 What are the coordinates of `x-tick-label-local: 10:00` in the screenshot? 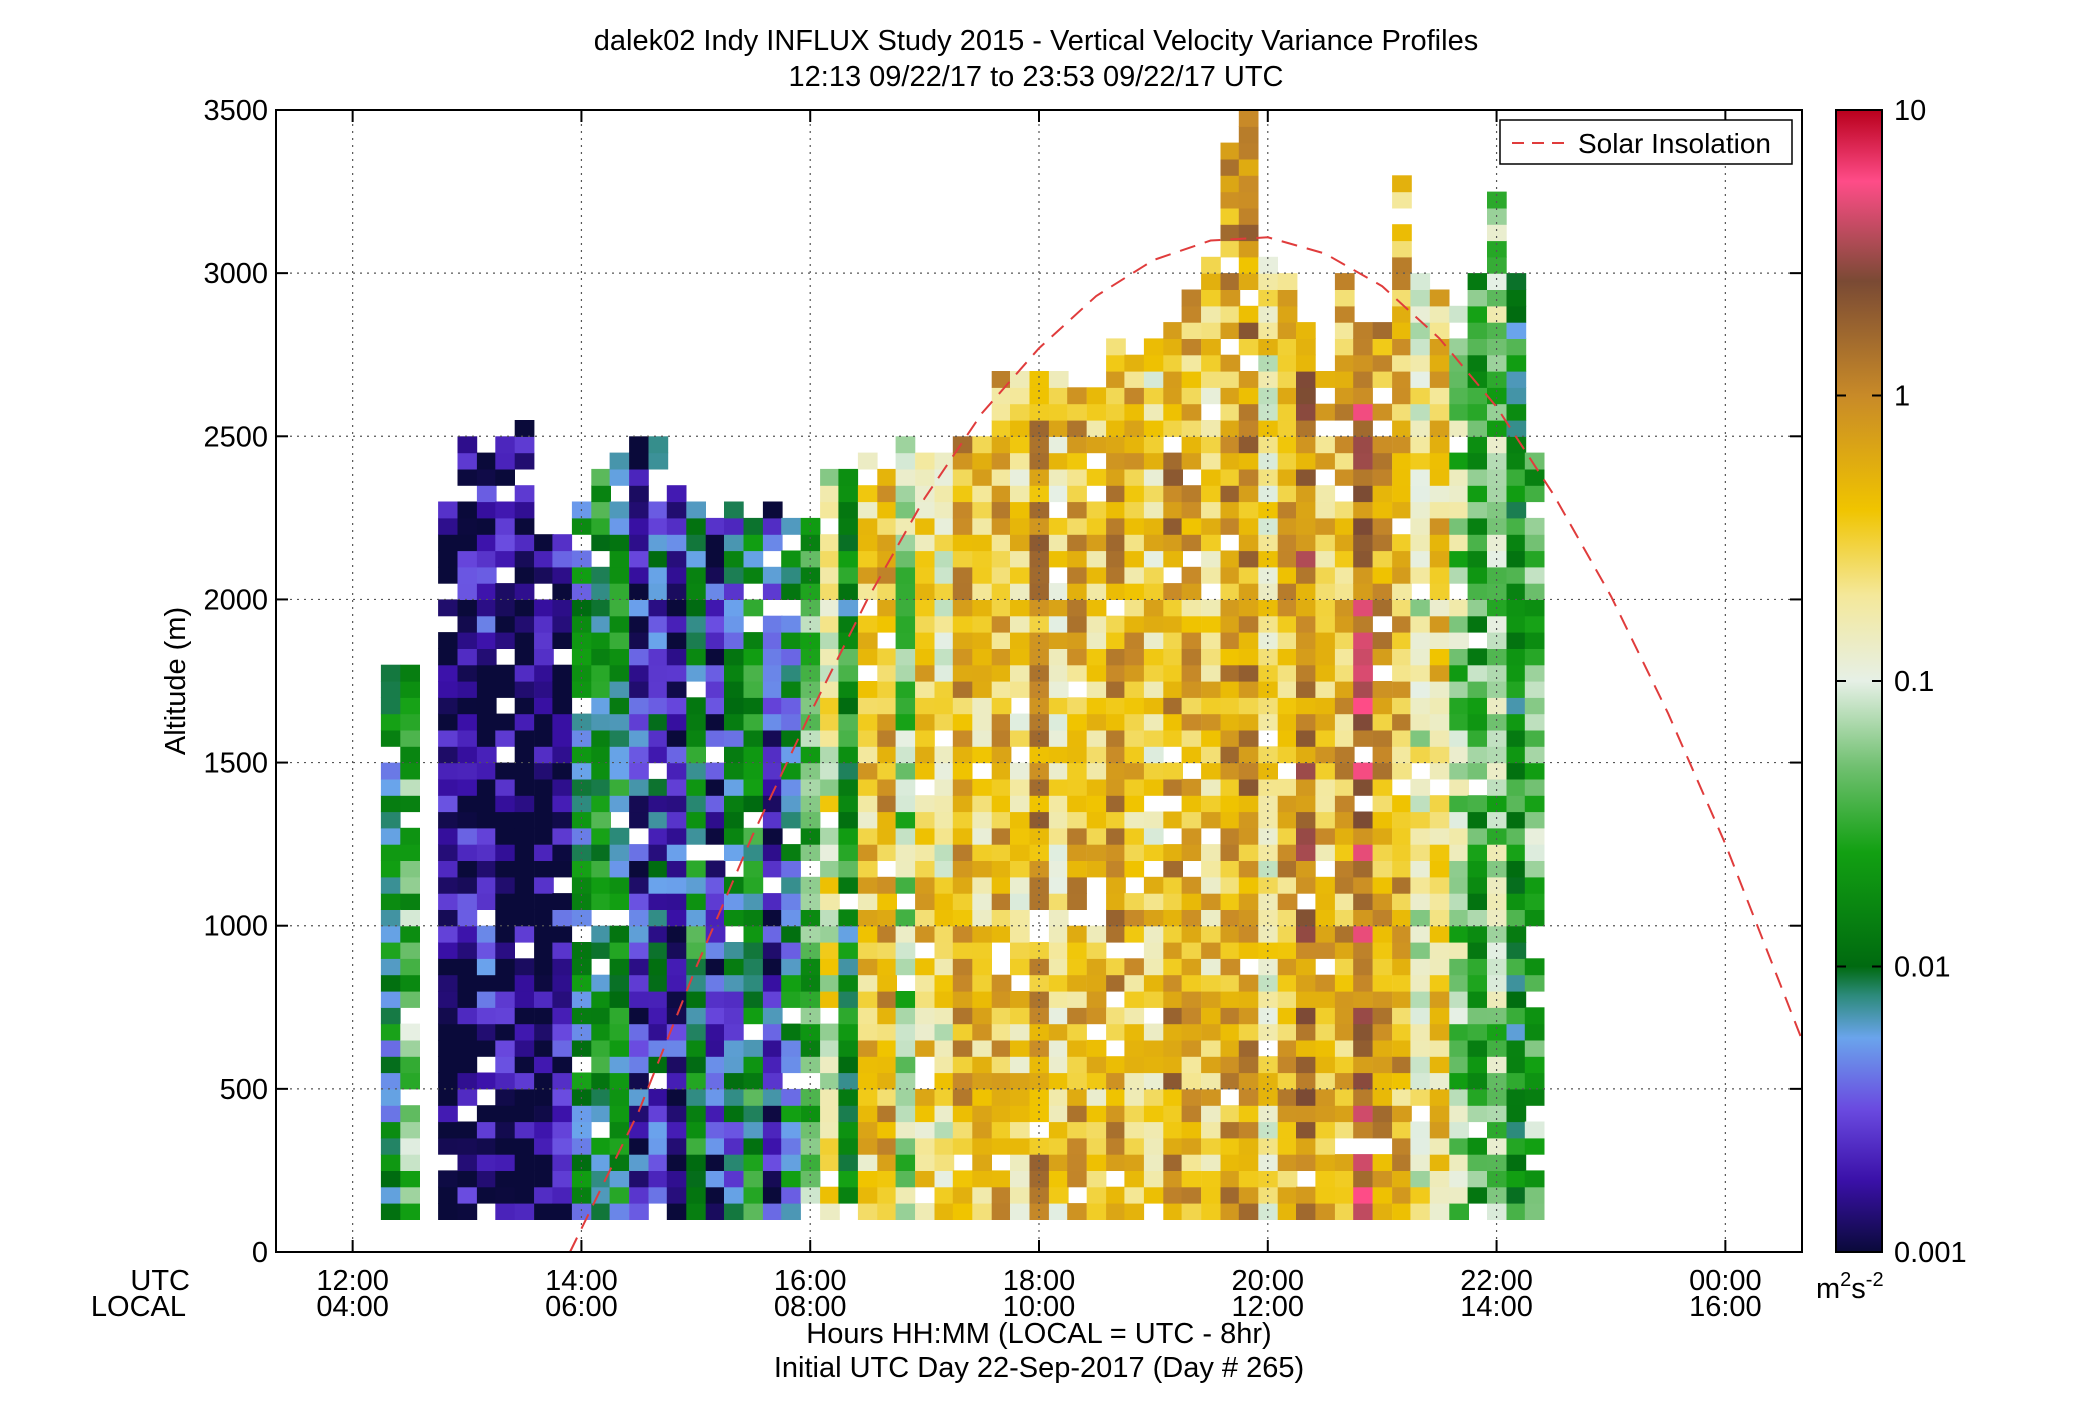 It's located at (1039, 1307).